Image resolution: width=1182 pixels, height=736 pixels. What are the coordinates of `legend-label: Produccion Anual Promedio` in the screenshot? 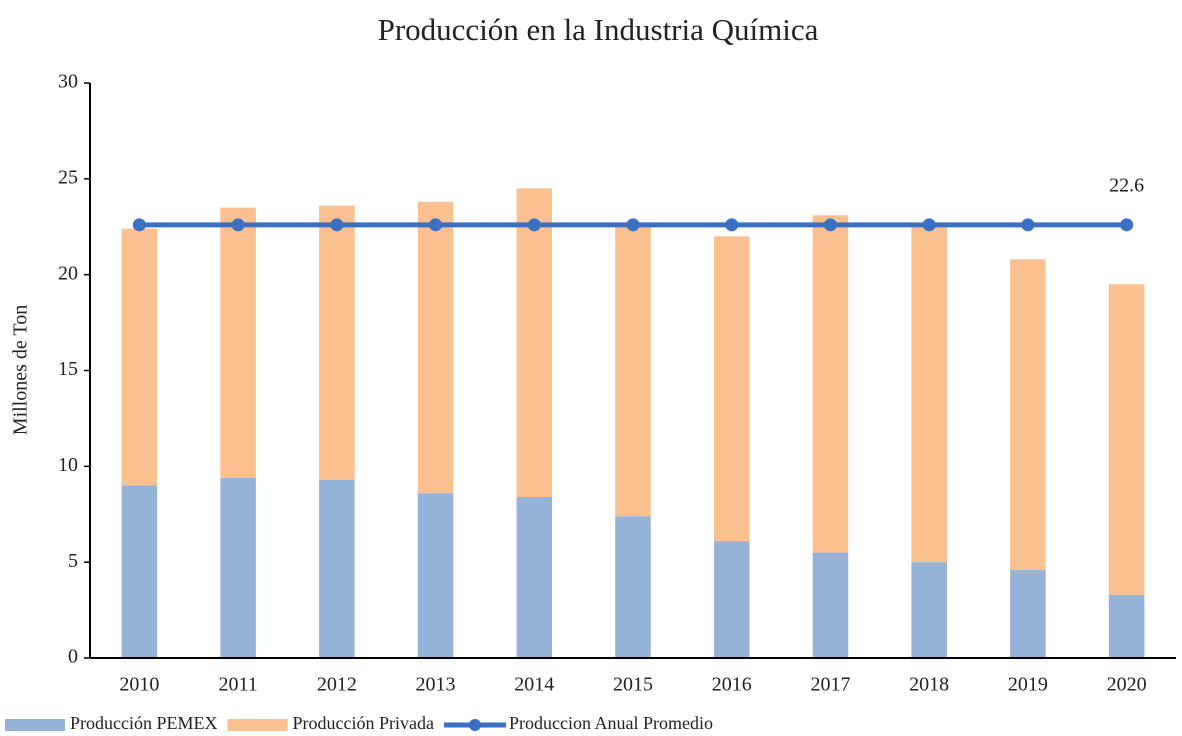 It's located at (611, 723).